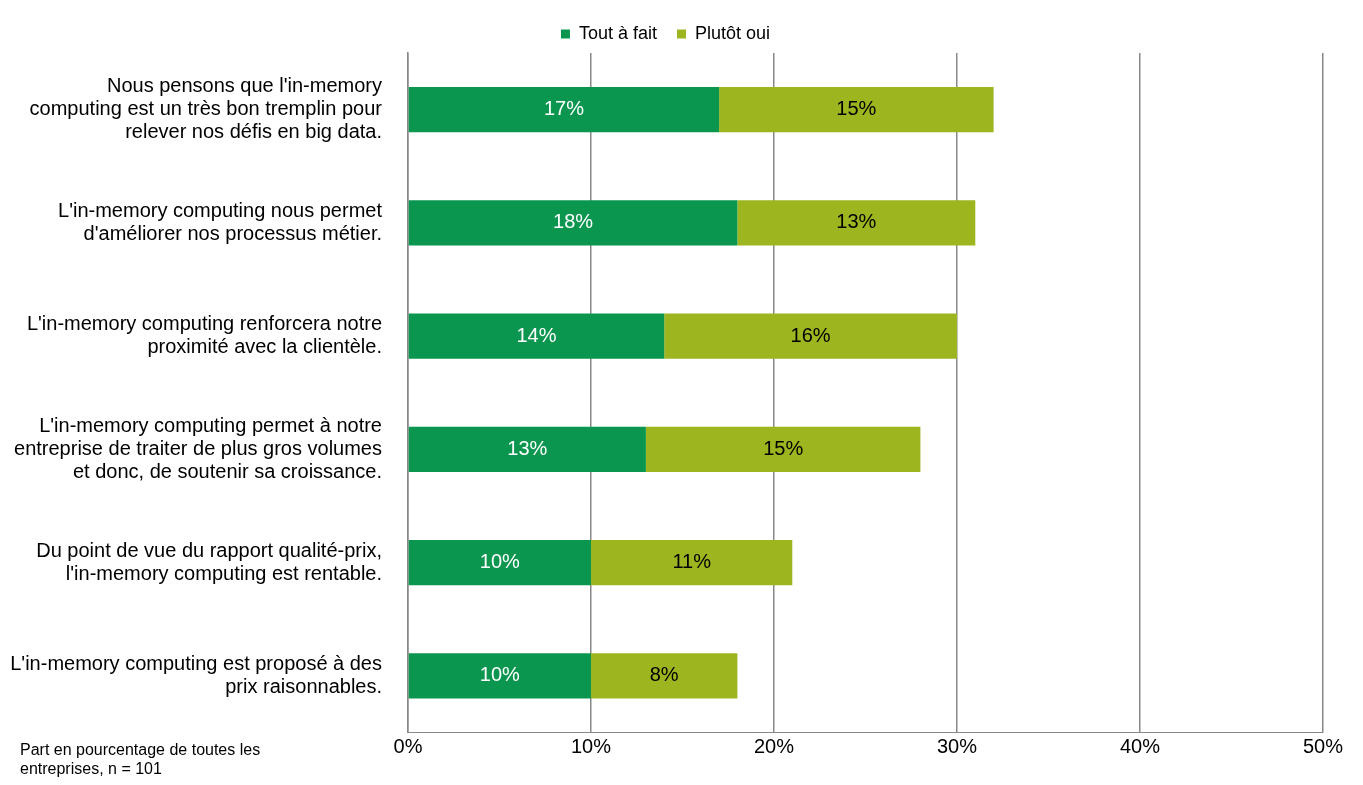 The image size is (1363, 785). I want to click on x-tick-label: 30%, so click(957, 746).